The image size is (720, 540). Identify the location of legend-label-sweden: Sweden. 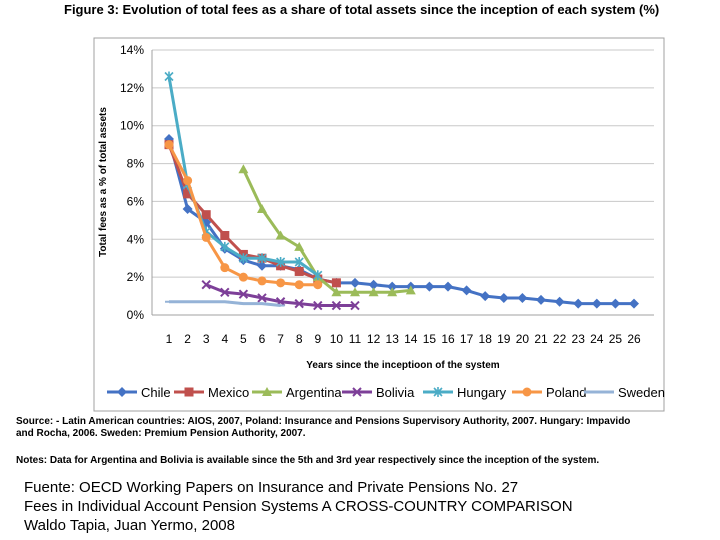
(641, 392).